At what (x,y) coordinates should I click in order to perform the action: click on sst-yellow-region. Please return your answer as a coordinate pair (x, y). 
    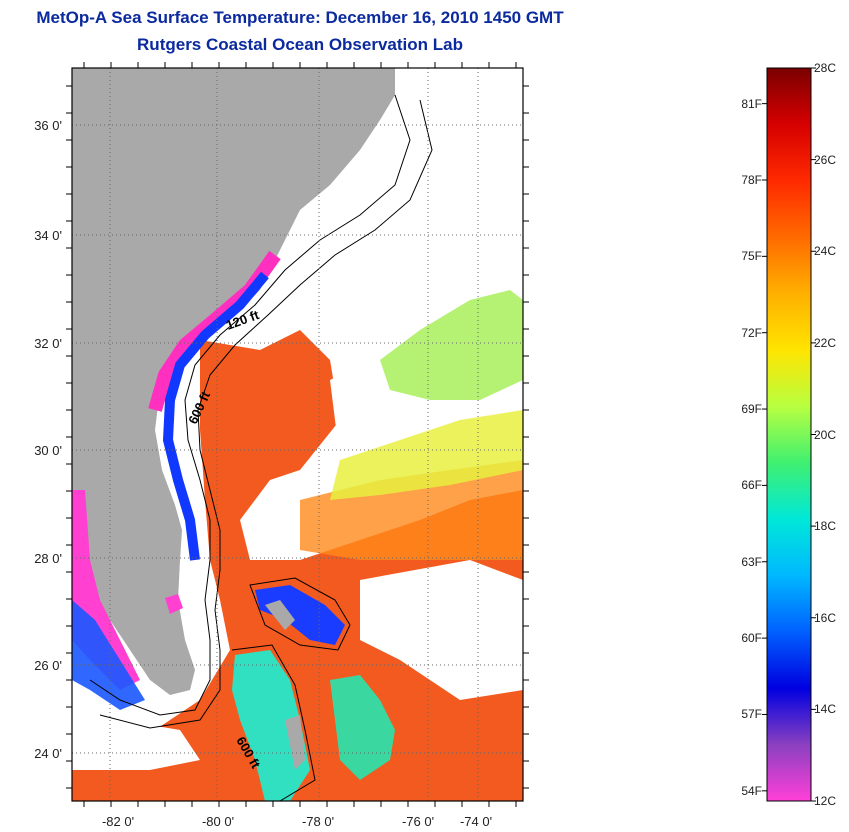
    Looking at the image, I should click on (426, 455).